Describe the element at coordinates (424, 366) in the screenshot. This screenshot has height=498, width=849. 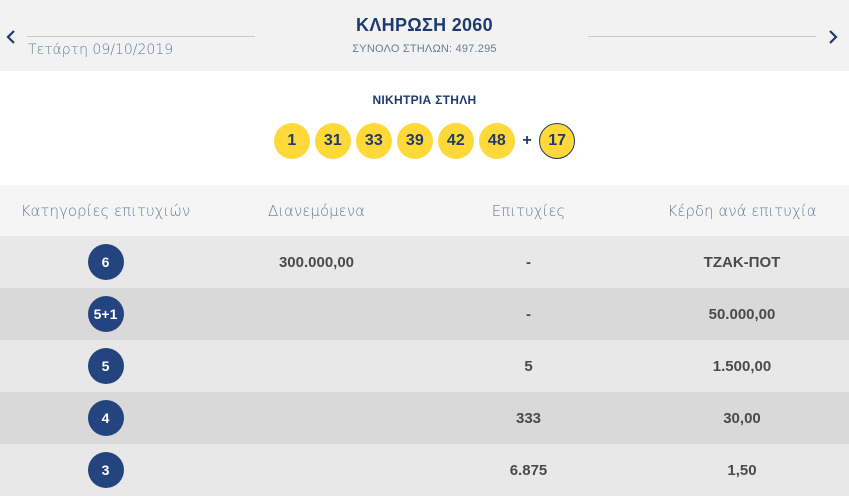
I see `table-row: 5 5 1.500,00` at that location.